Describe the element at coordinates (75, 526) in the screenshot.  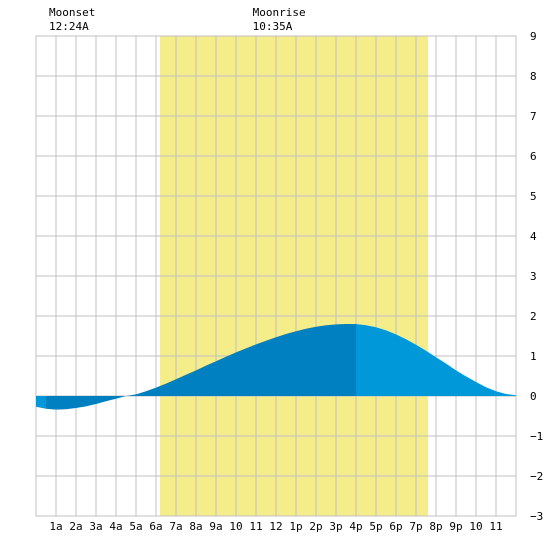
I see `x-tick-label: 2a` at that location.